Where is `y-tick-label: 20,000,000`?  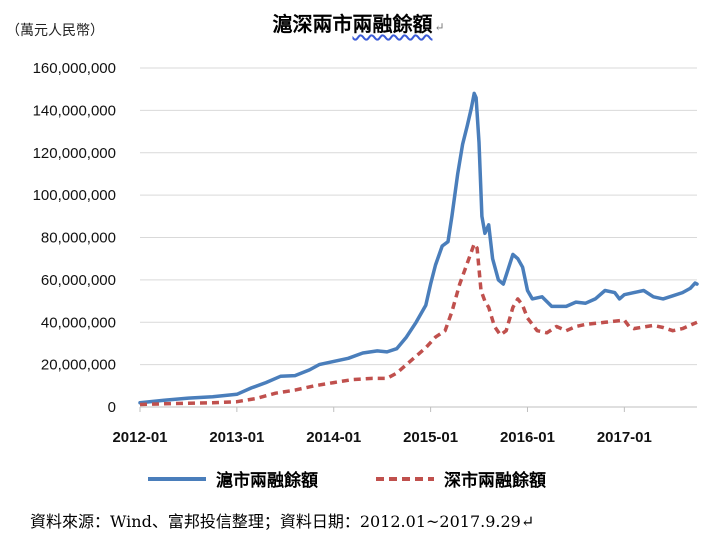 y-tick-label: 20,000,000 is located at coordinates (78, 365).